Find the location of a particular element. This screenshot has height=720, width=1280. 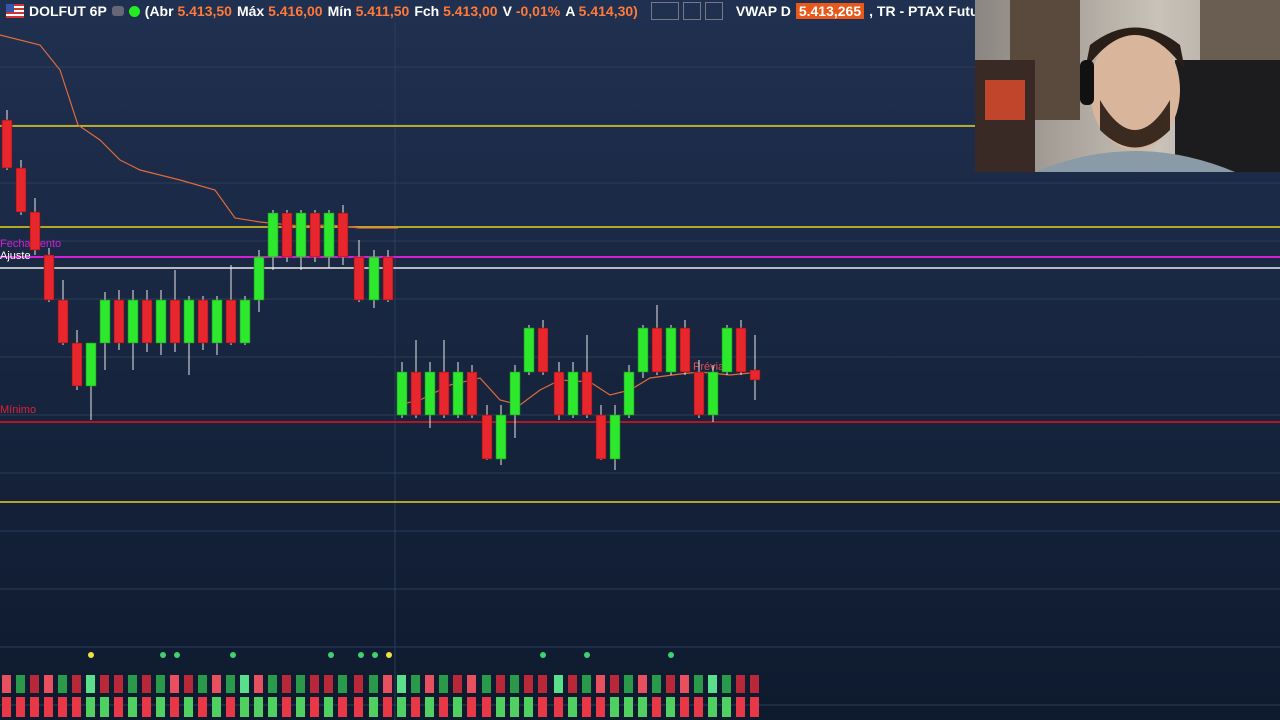

field-value: 5.411,50 is located at coordinates (382, 11).